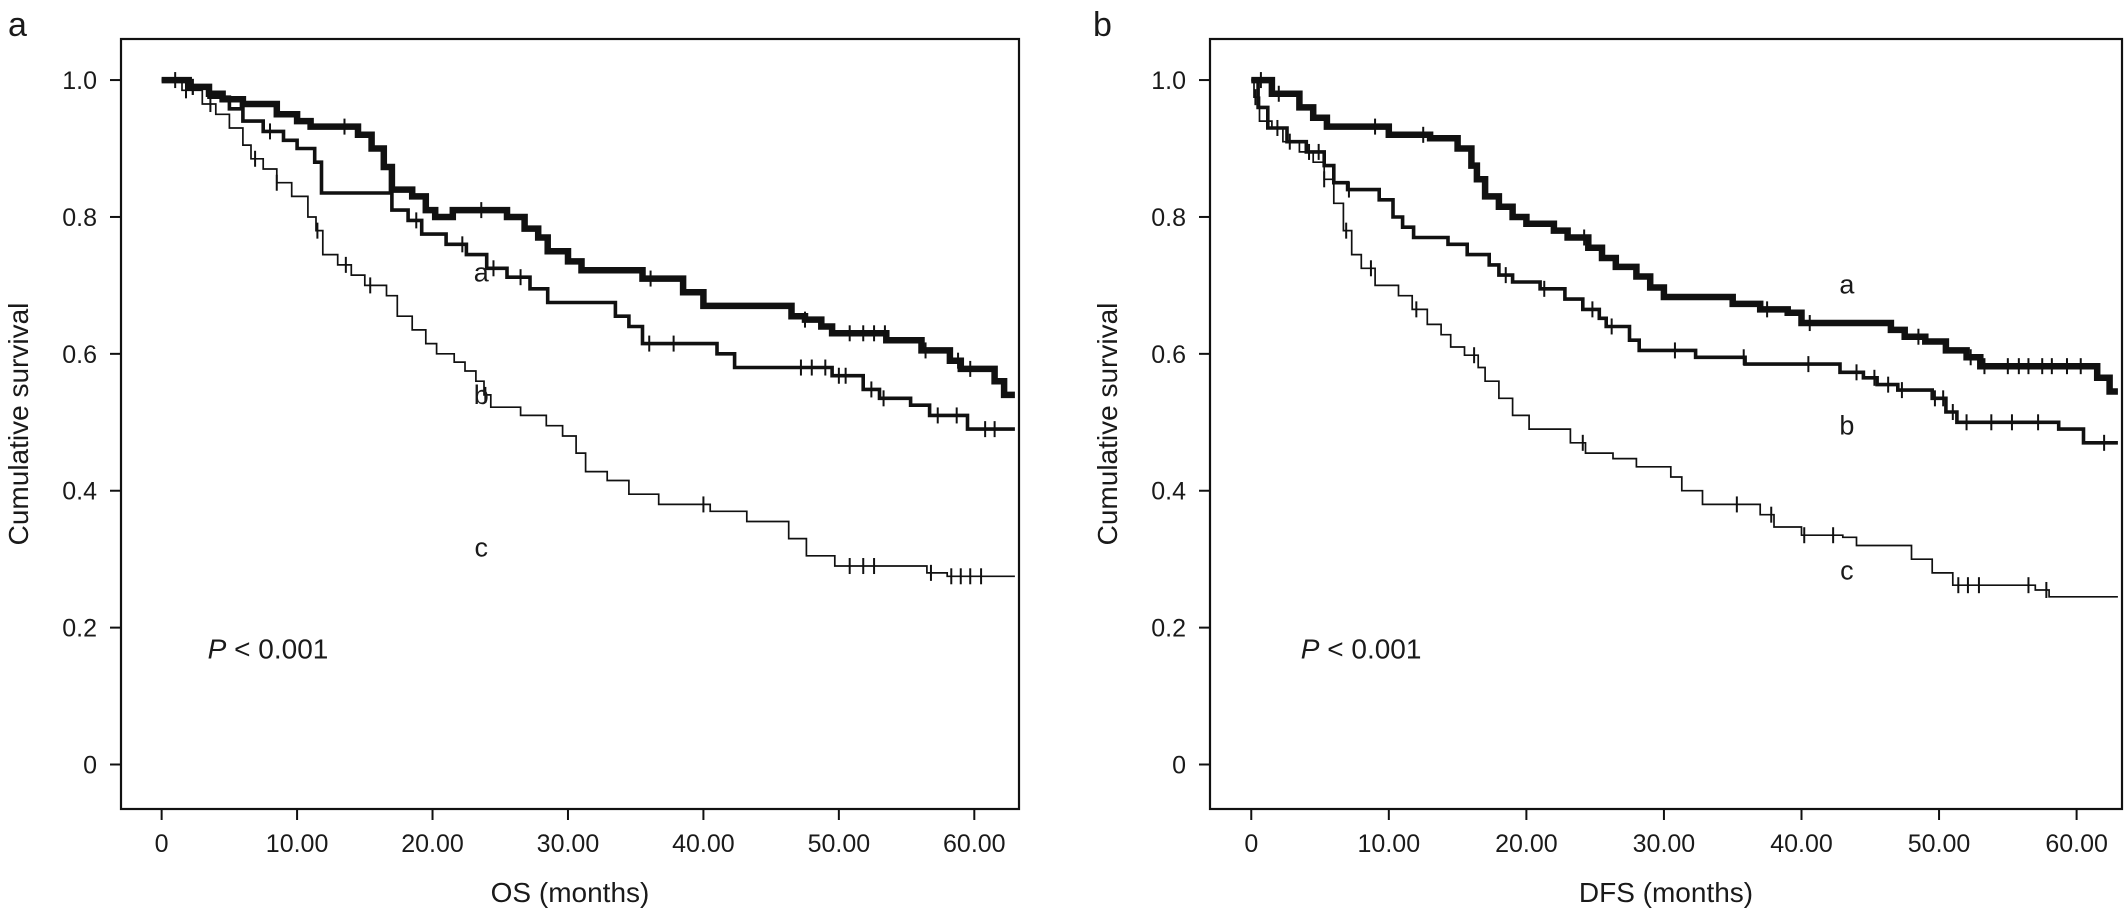 The width and height of the screenshot is (2128, 915). I want to click on panel-letter: b, so click(1102, 25).